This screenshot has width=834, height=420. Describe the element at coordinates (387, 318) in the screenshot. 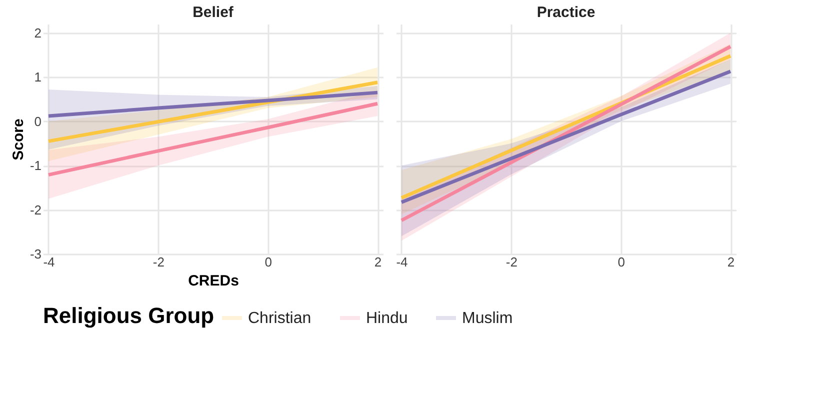

I see `legend-label: Hindu` at that location.